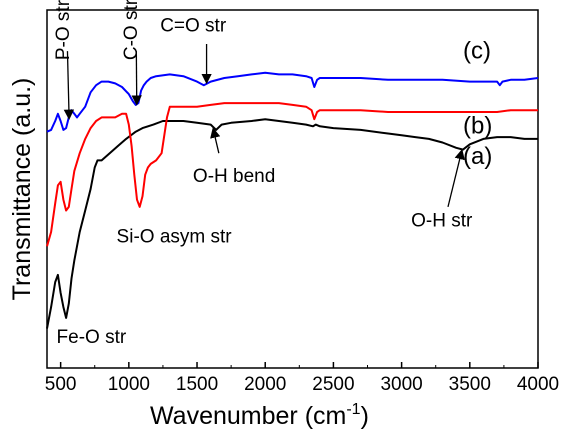 Image resolution: width=566 pixels, height=432 pixels. I want to click on y-axis-title: Transmittance (a.u.), so click(22, 189).